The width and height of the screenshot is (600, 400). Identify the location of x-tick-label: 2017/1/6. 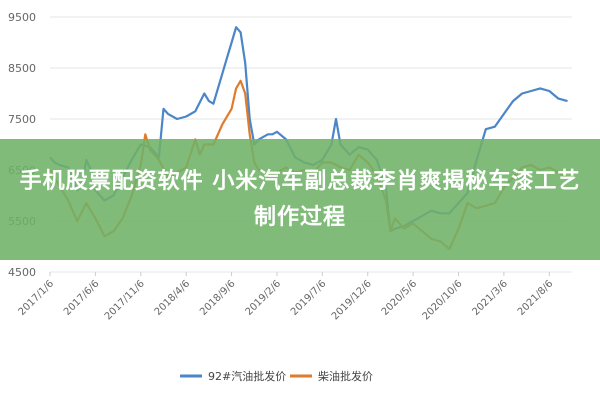
(37, 298).